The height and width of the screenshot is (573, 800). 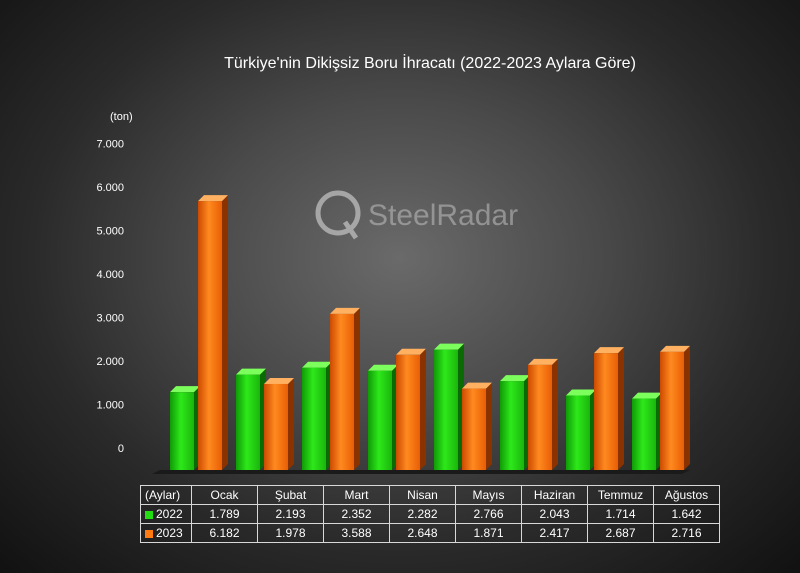 I want to click on table-cell: 2.766, so click(x=488, y=514).